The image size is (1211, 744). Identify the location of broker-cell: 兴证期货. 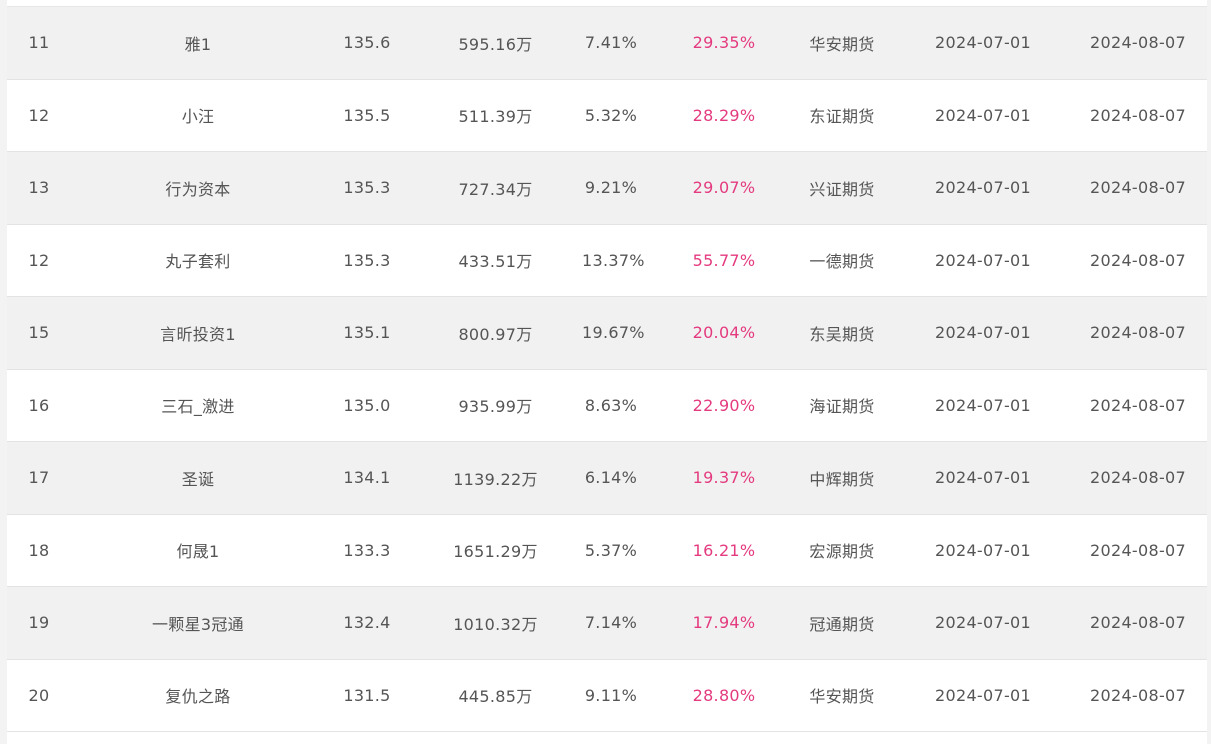
(842, 189).